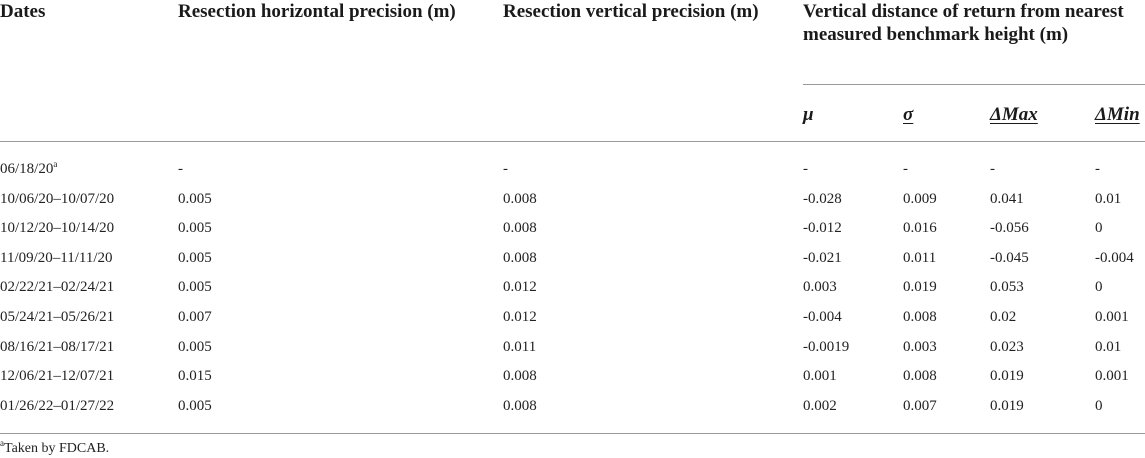 This screenshot has width=1145, height=458. Describe the element at coordinates (1007, 405) in the screenshot. I see `cell-delta-max-text: 0.019` at that location.